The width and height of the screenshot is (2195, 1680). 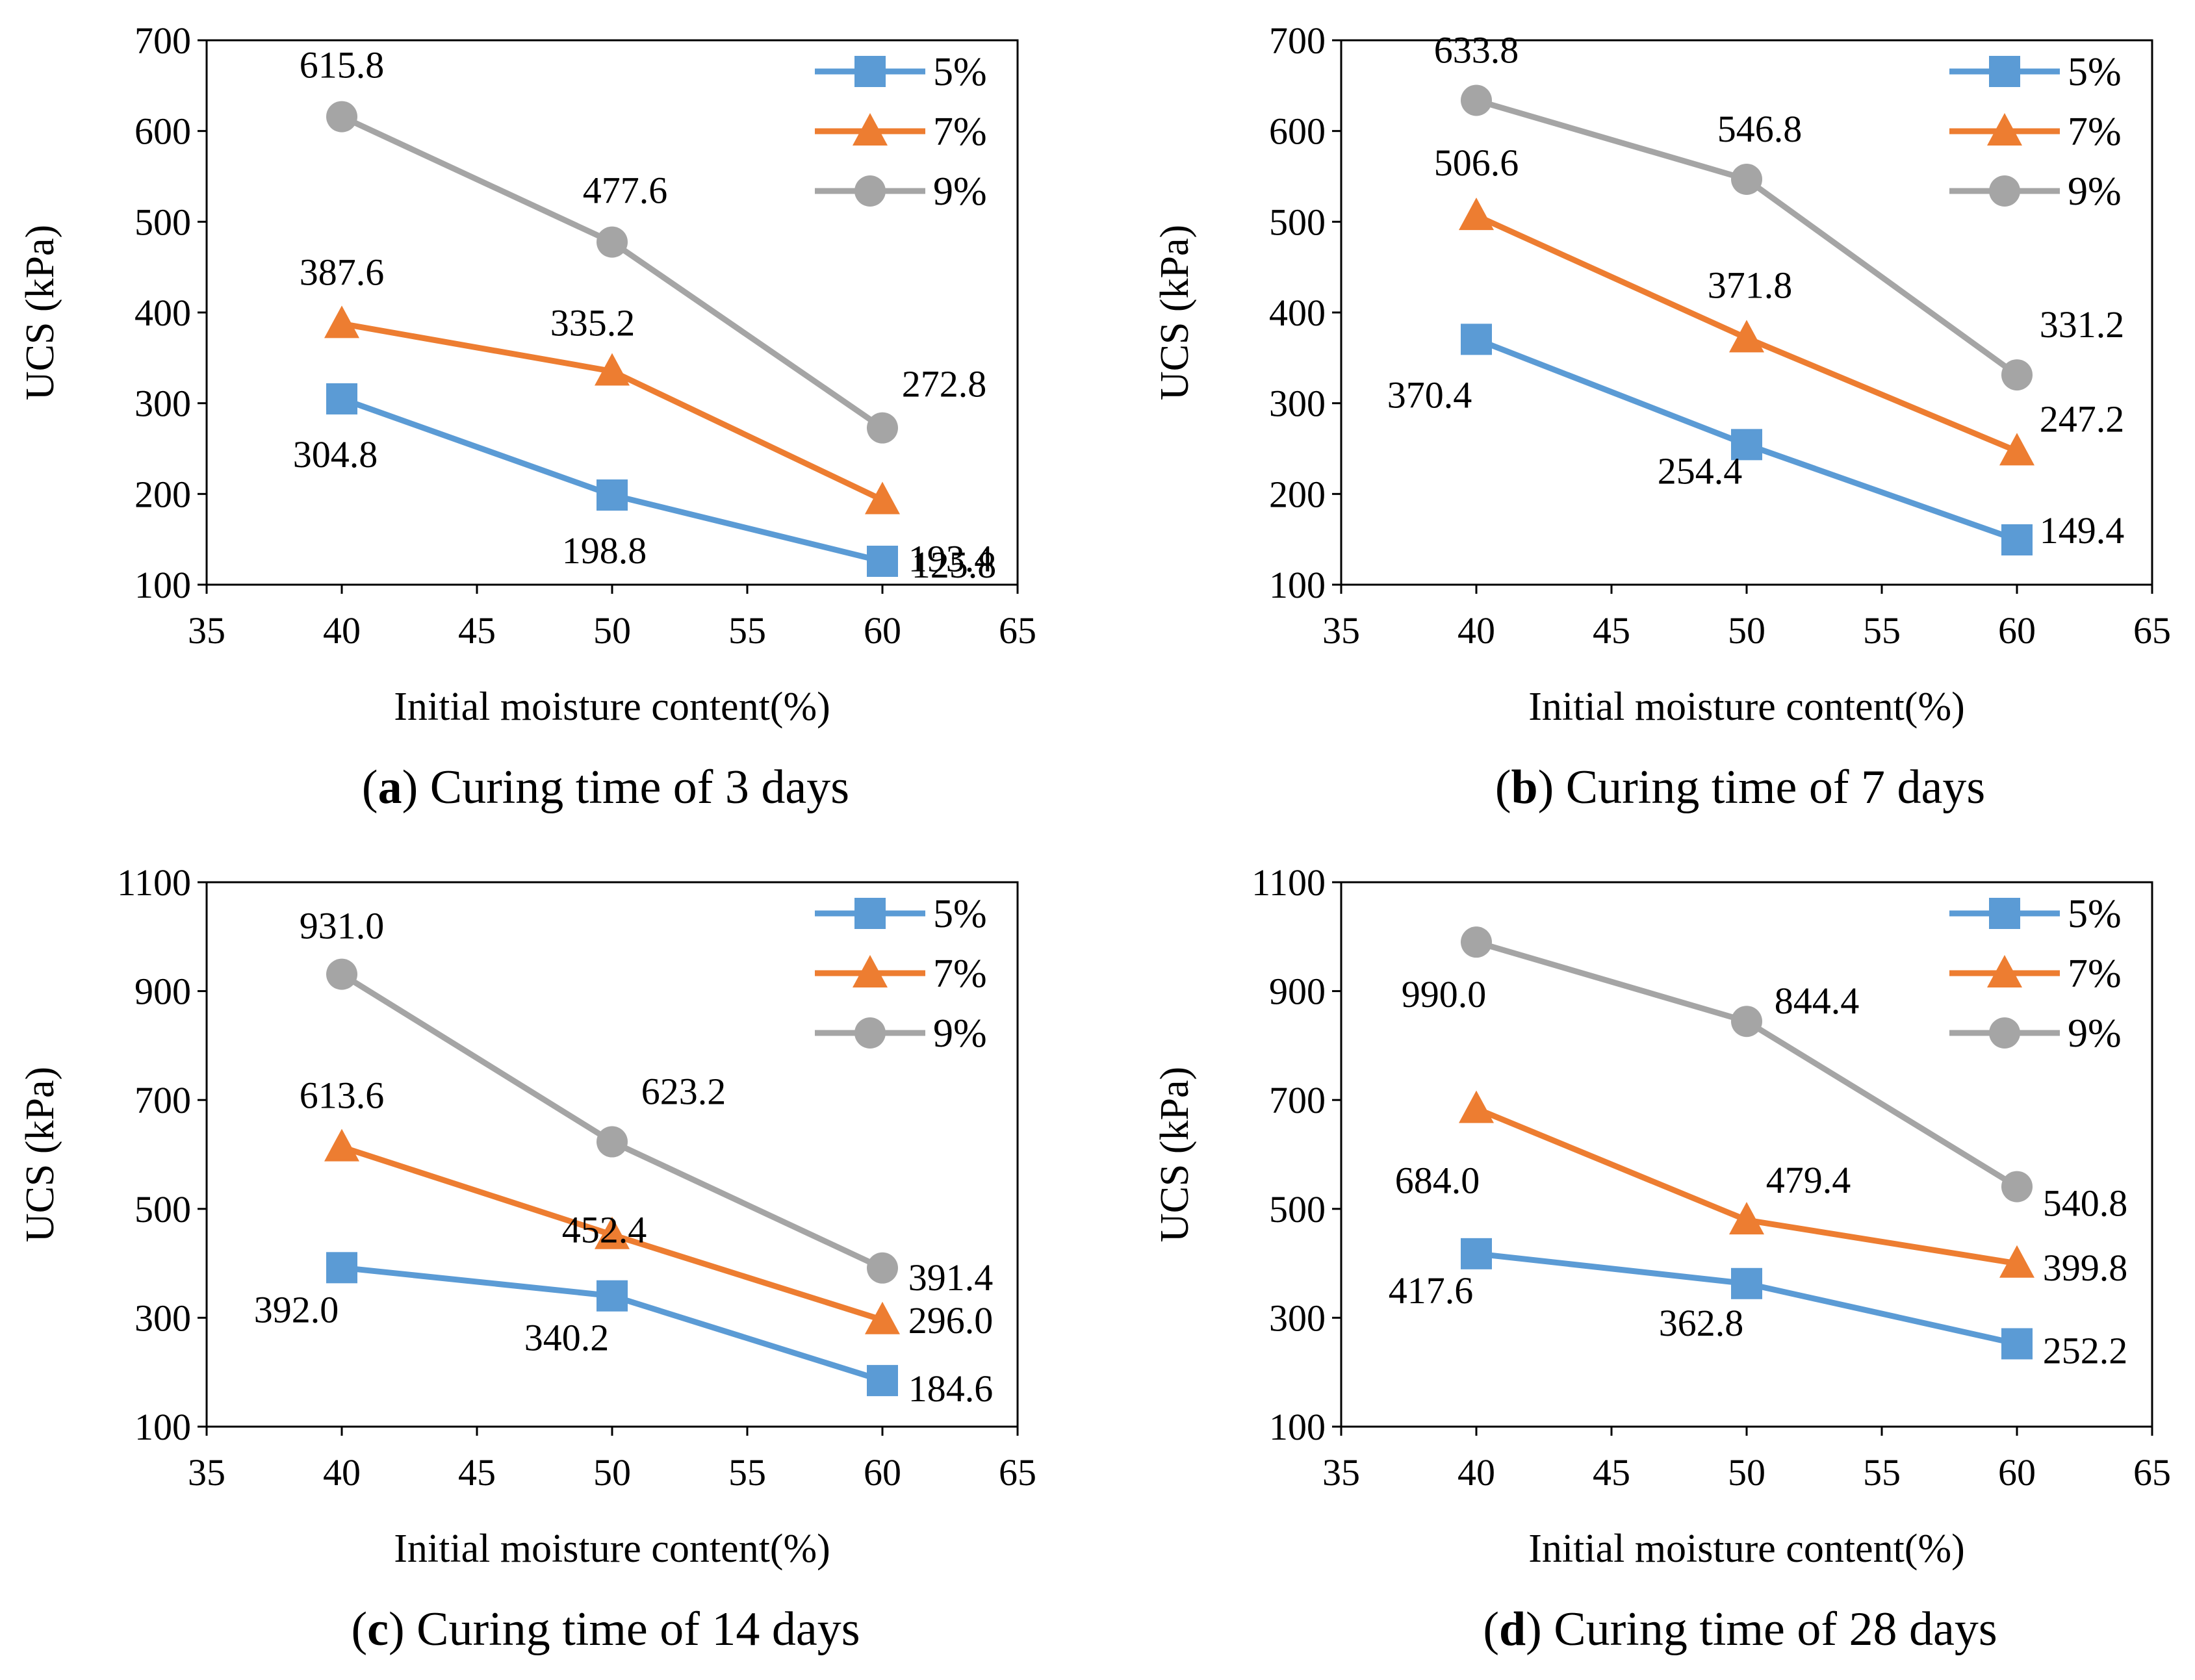 I want to click on data-label: 990.0, so click(x=1444, y=994).